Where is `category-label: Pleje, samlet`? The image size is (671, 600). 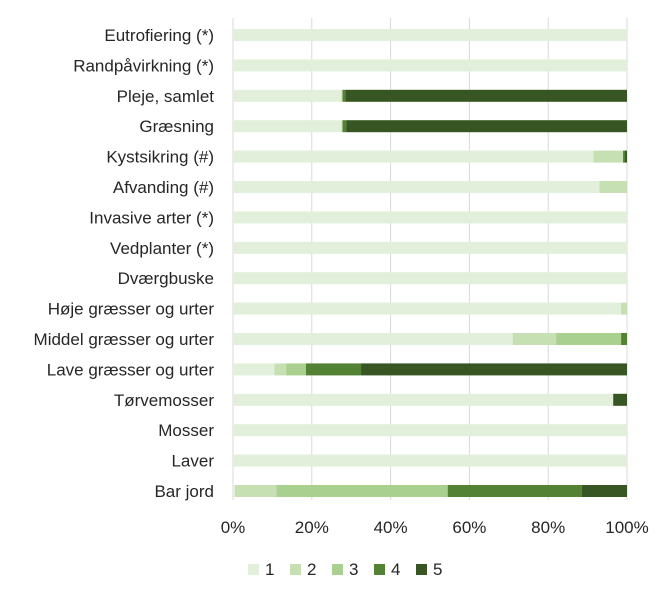
category-label: Pleje, samlet is located at coordinates (166, 96).